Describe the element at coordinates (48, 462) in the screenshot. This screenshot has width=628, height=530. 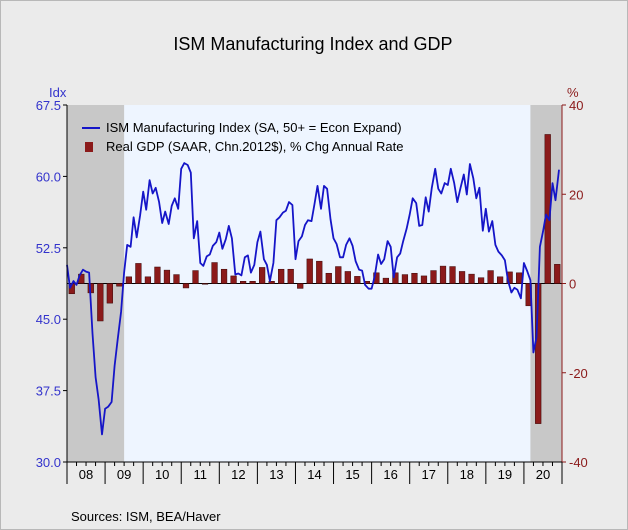
I see `left-tick-label: 30.0` at that location.